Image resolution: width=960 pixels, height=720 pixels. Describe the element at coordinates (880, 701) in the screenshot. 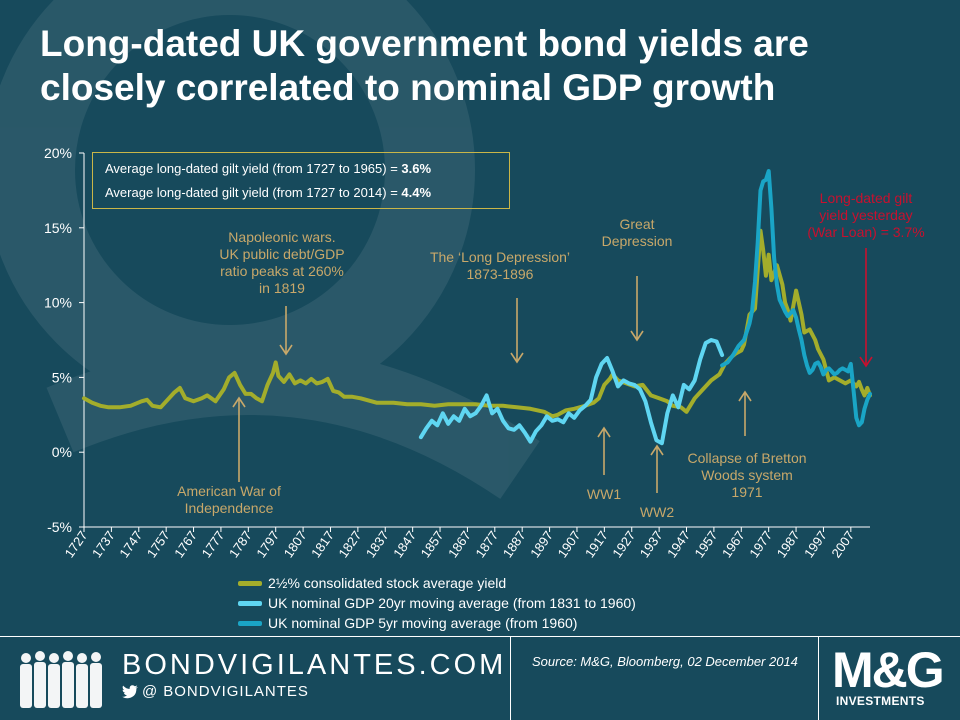

I see `mg-investments-label: INVESTMENTS` at that location.